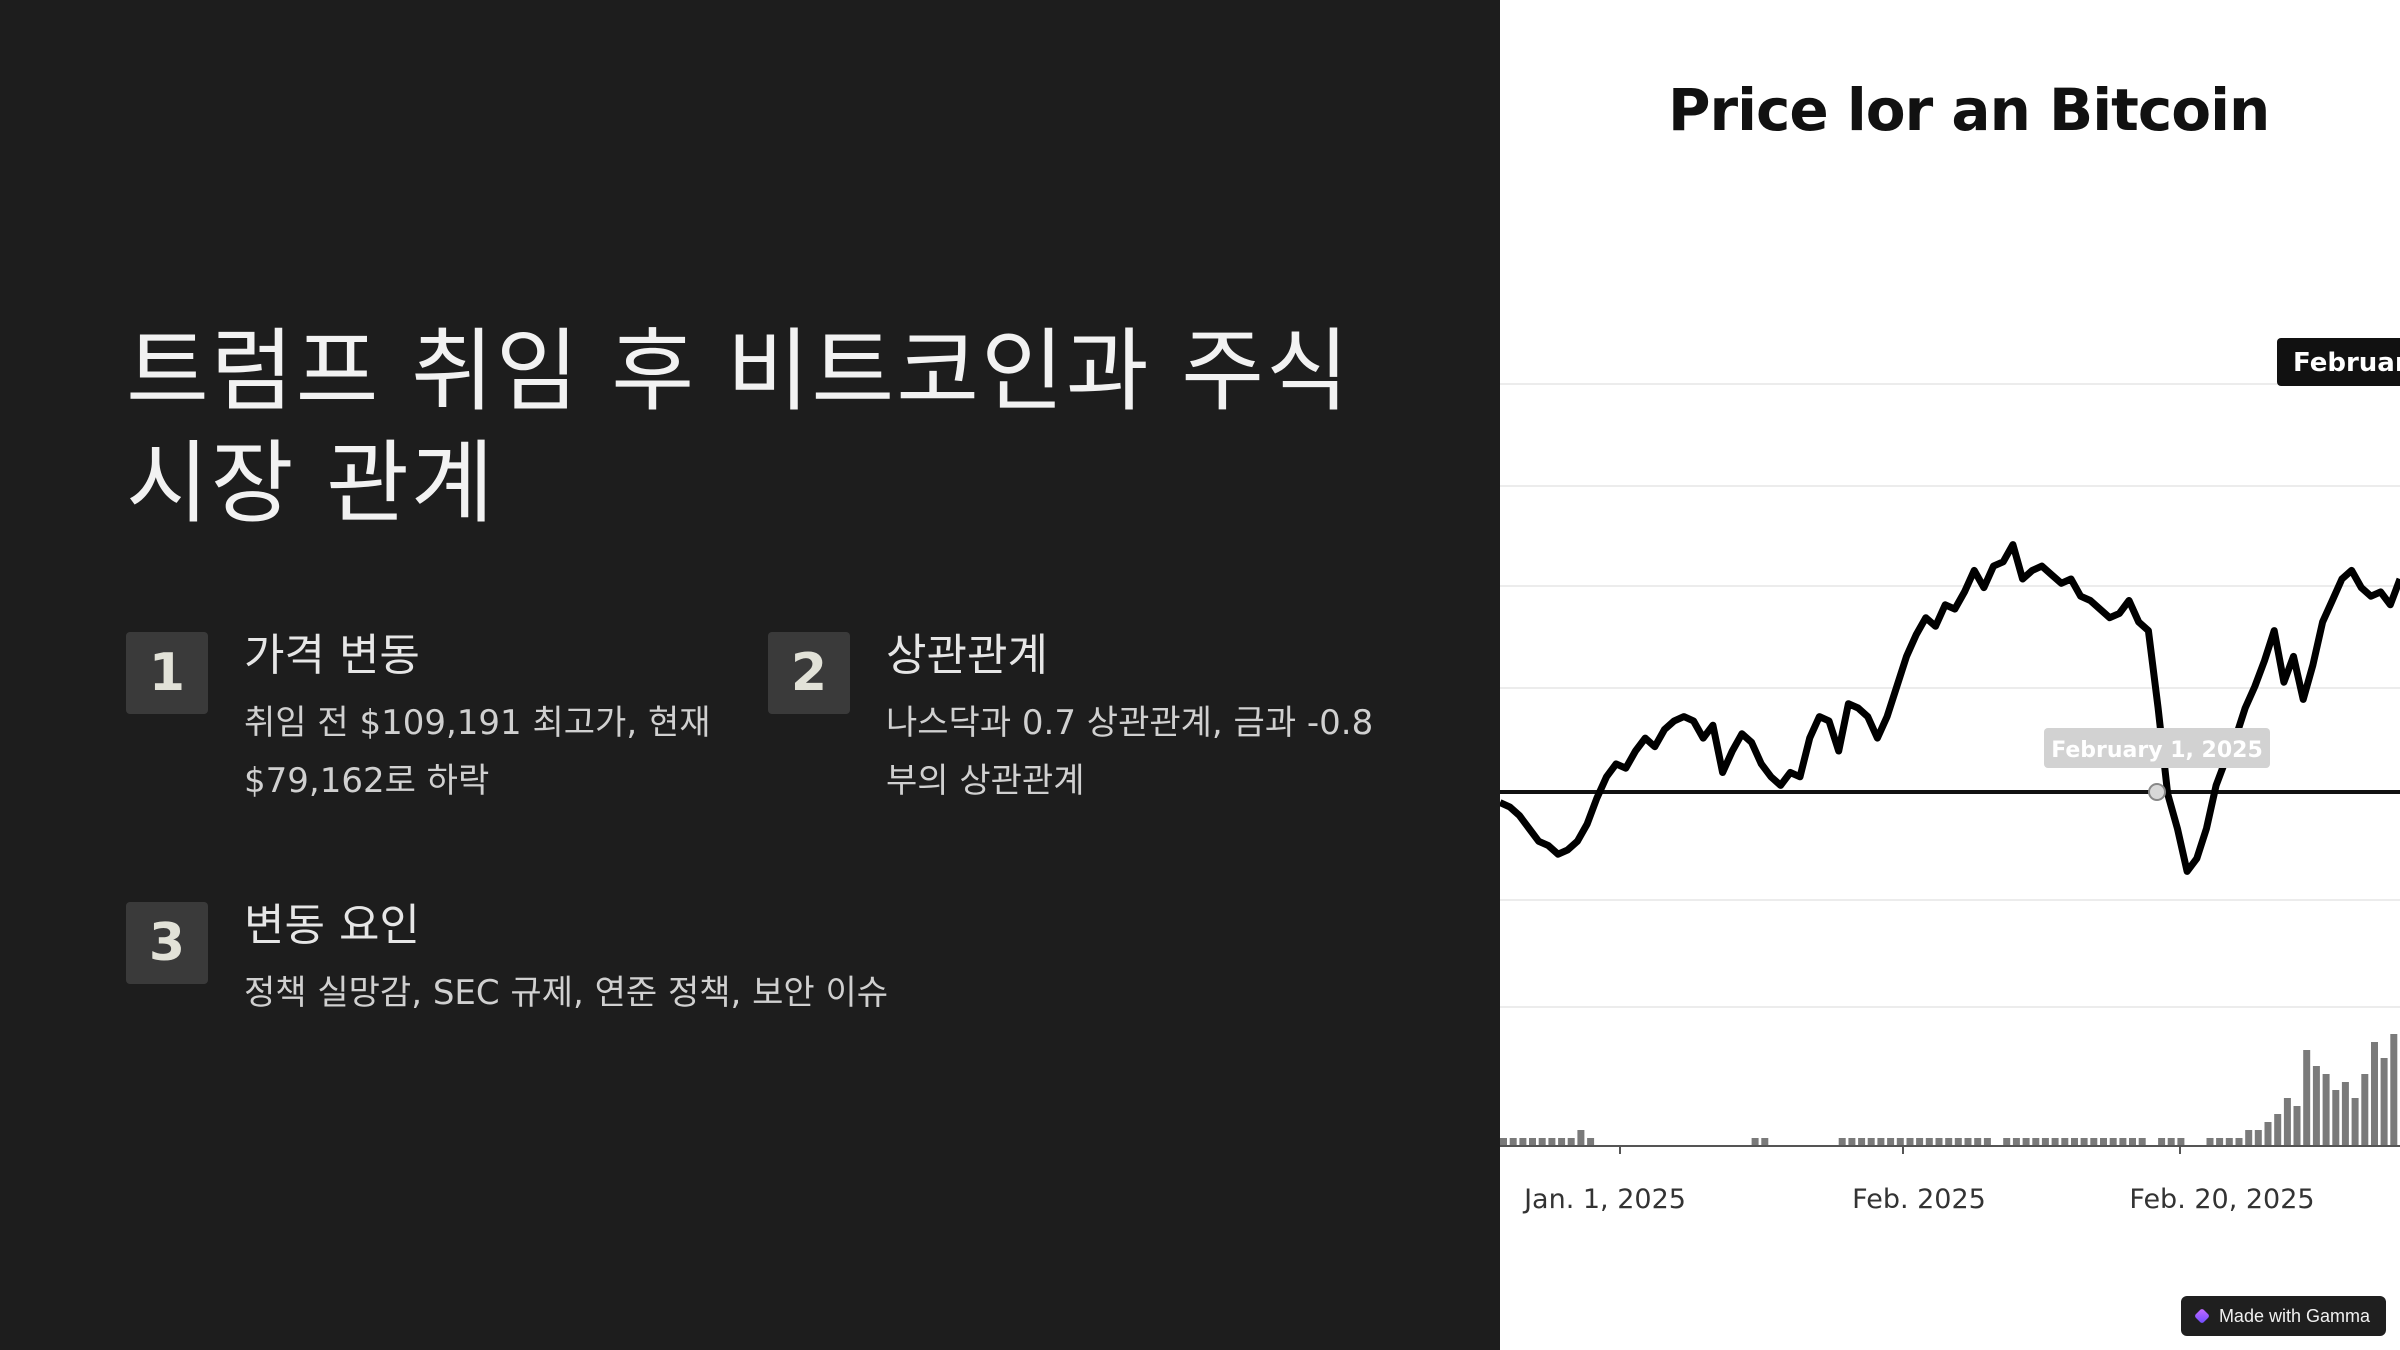  I want to click on number-badge: 2, so click(809, 673).